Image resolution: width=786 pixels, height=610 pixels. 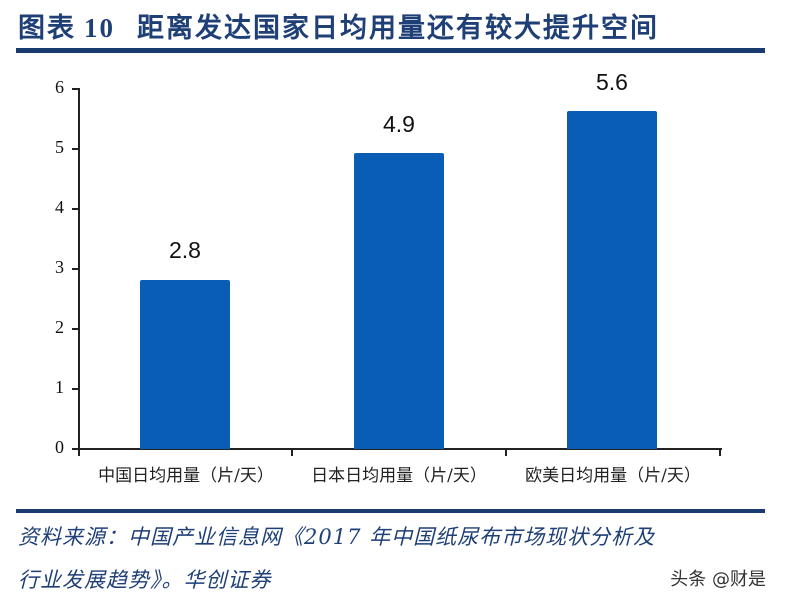 What do you see at coordinates (390, 50) in the screenshot?
I see `title-divider` at bounding box center [390, 50].